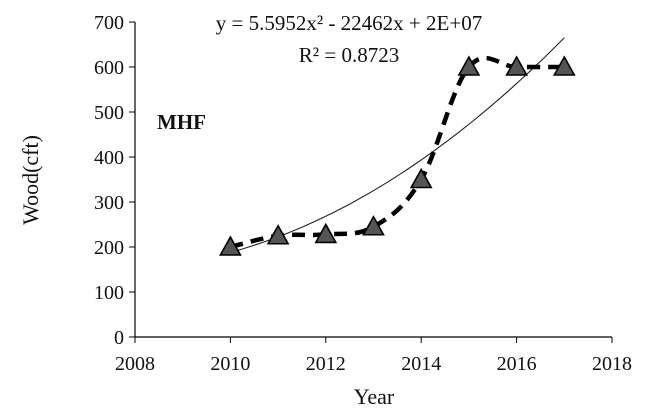 The width and height of the screenshot is (650, 410). I want to click on y-tick-label: 0, so click(119, 338).